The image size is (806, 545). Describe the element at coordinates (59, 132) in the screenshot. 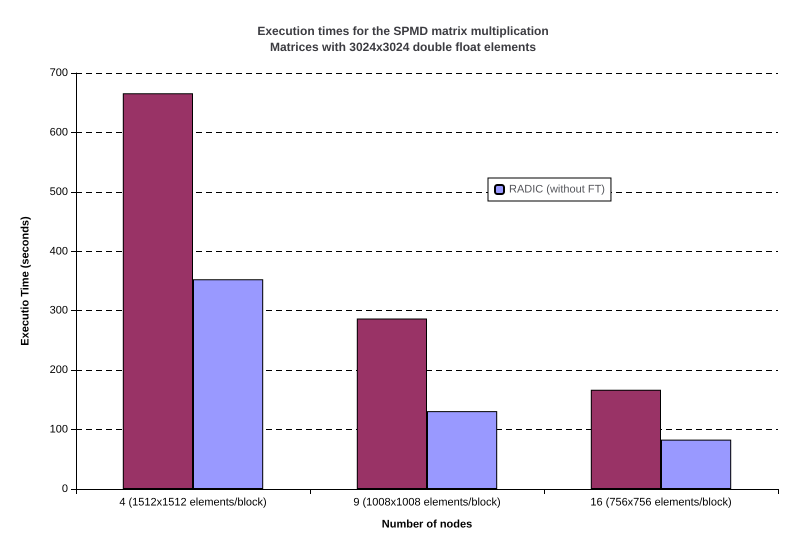

I see `y-tick-label: 600` at that location.